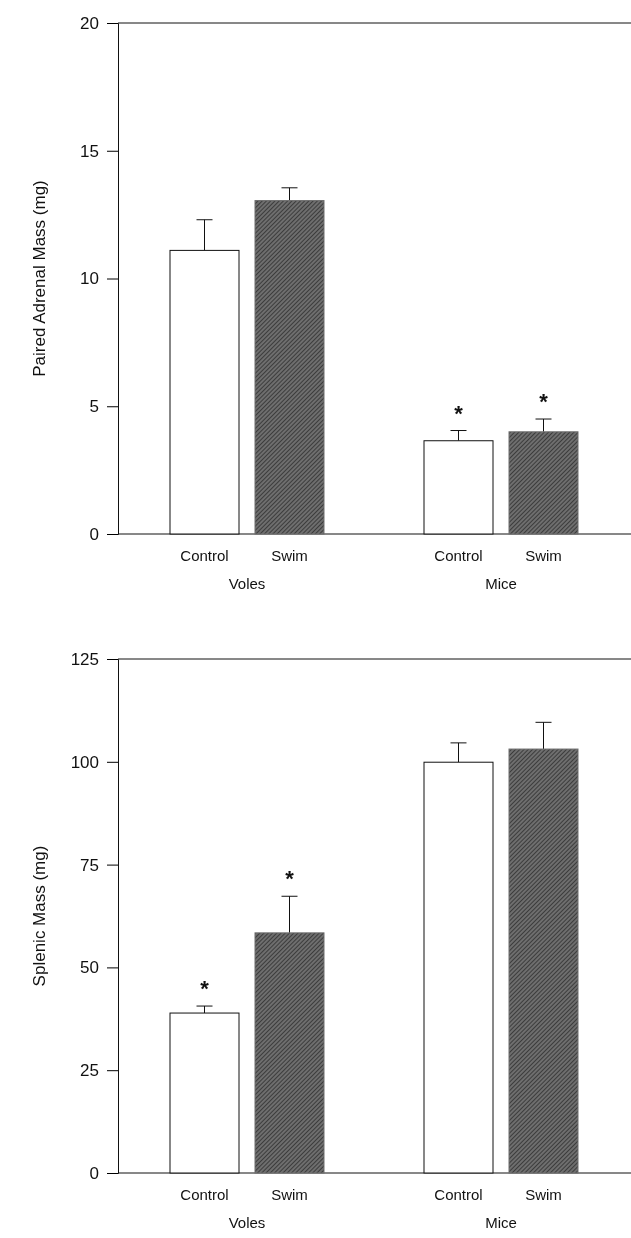 This screenshot has height=1238, width=631. Describe the element at coordinates (89, 865) in the screenshot. I see `y-tick-label: 75` at that location.